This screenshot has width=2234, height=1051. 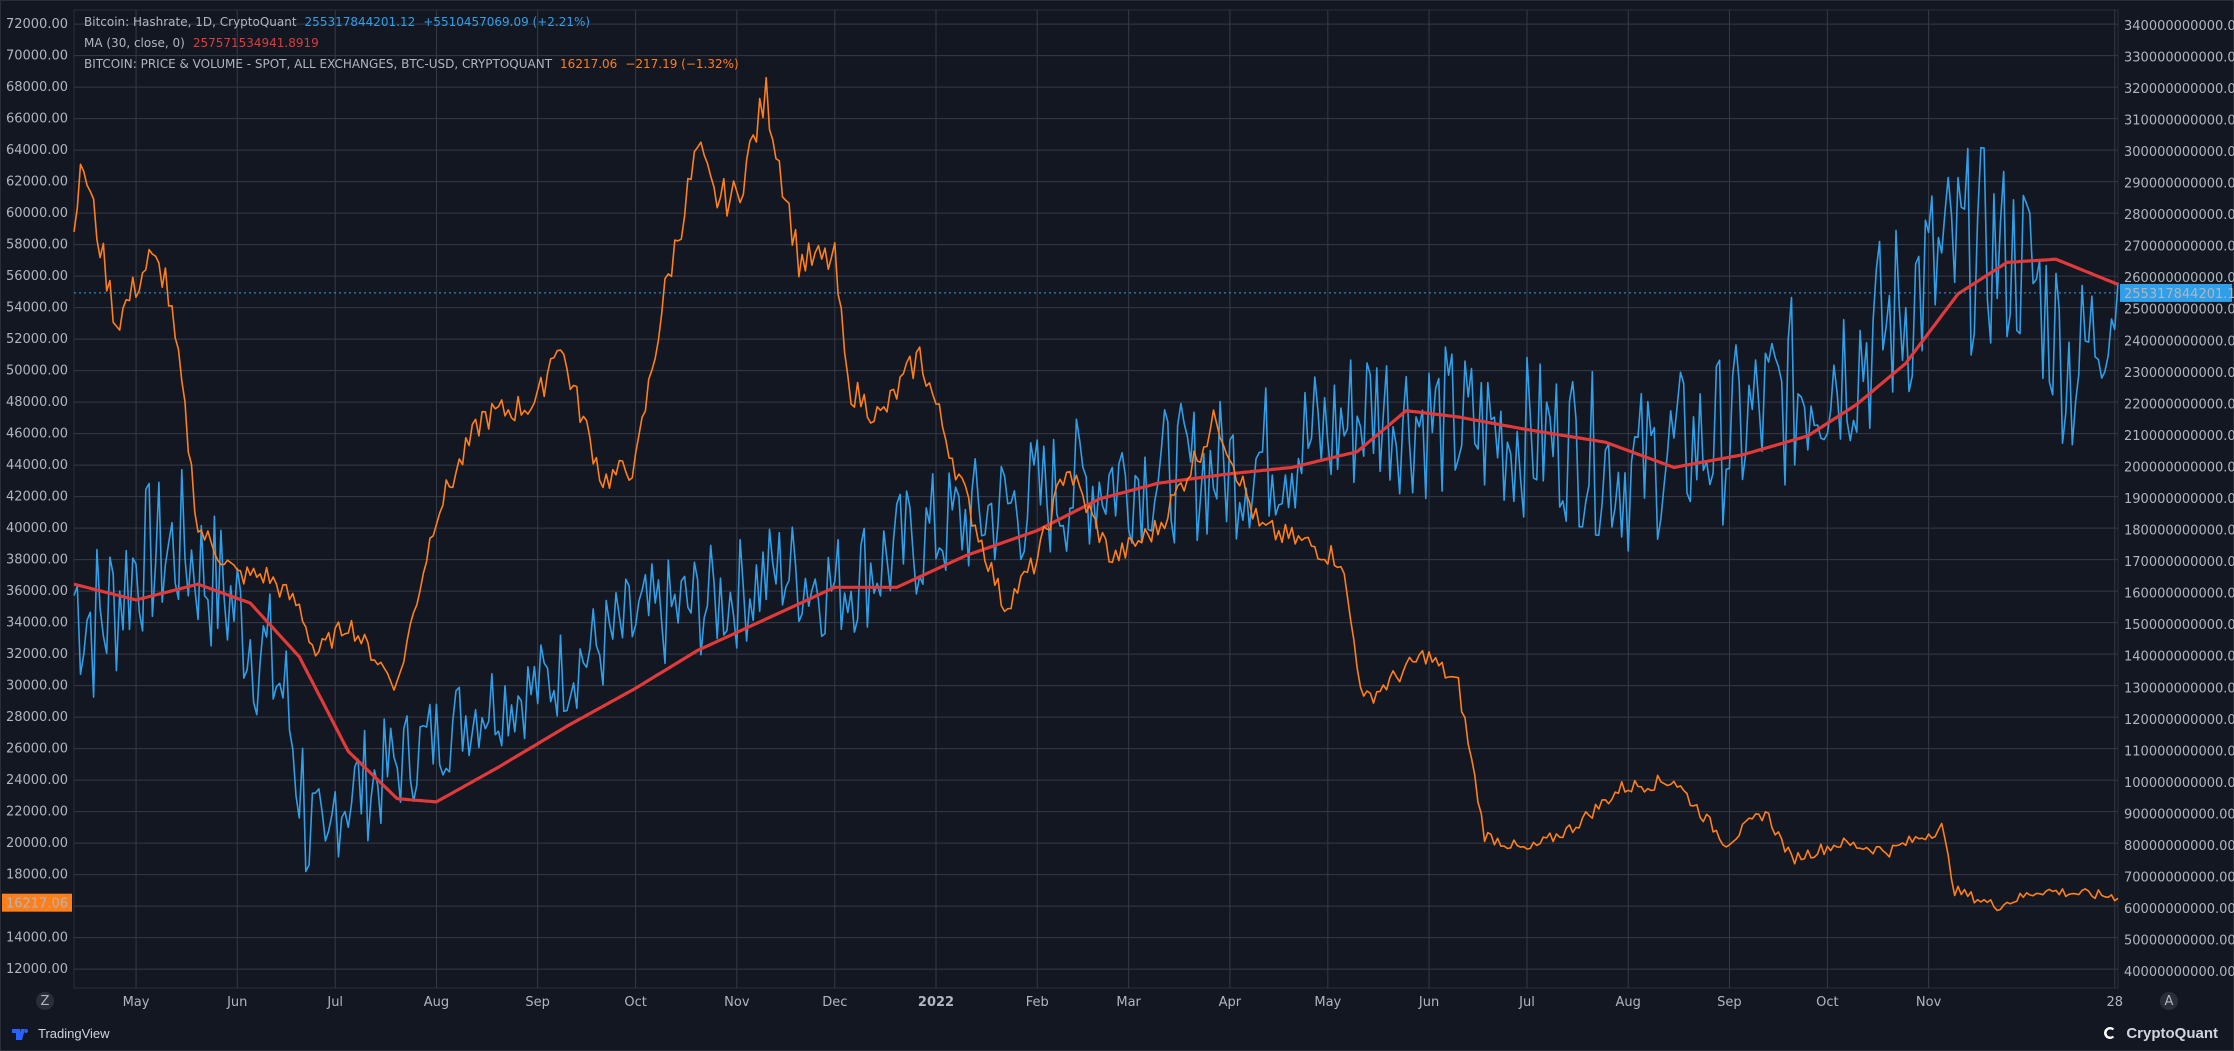 I want to click on right-tick-label: 40000000000.00, so click(x=2179, y=972).